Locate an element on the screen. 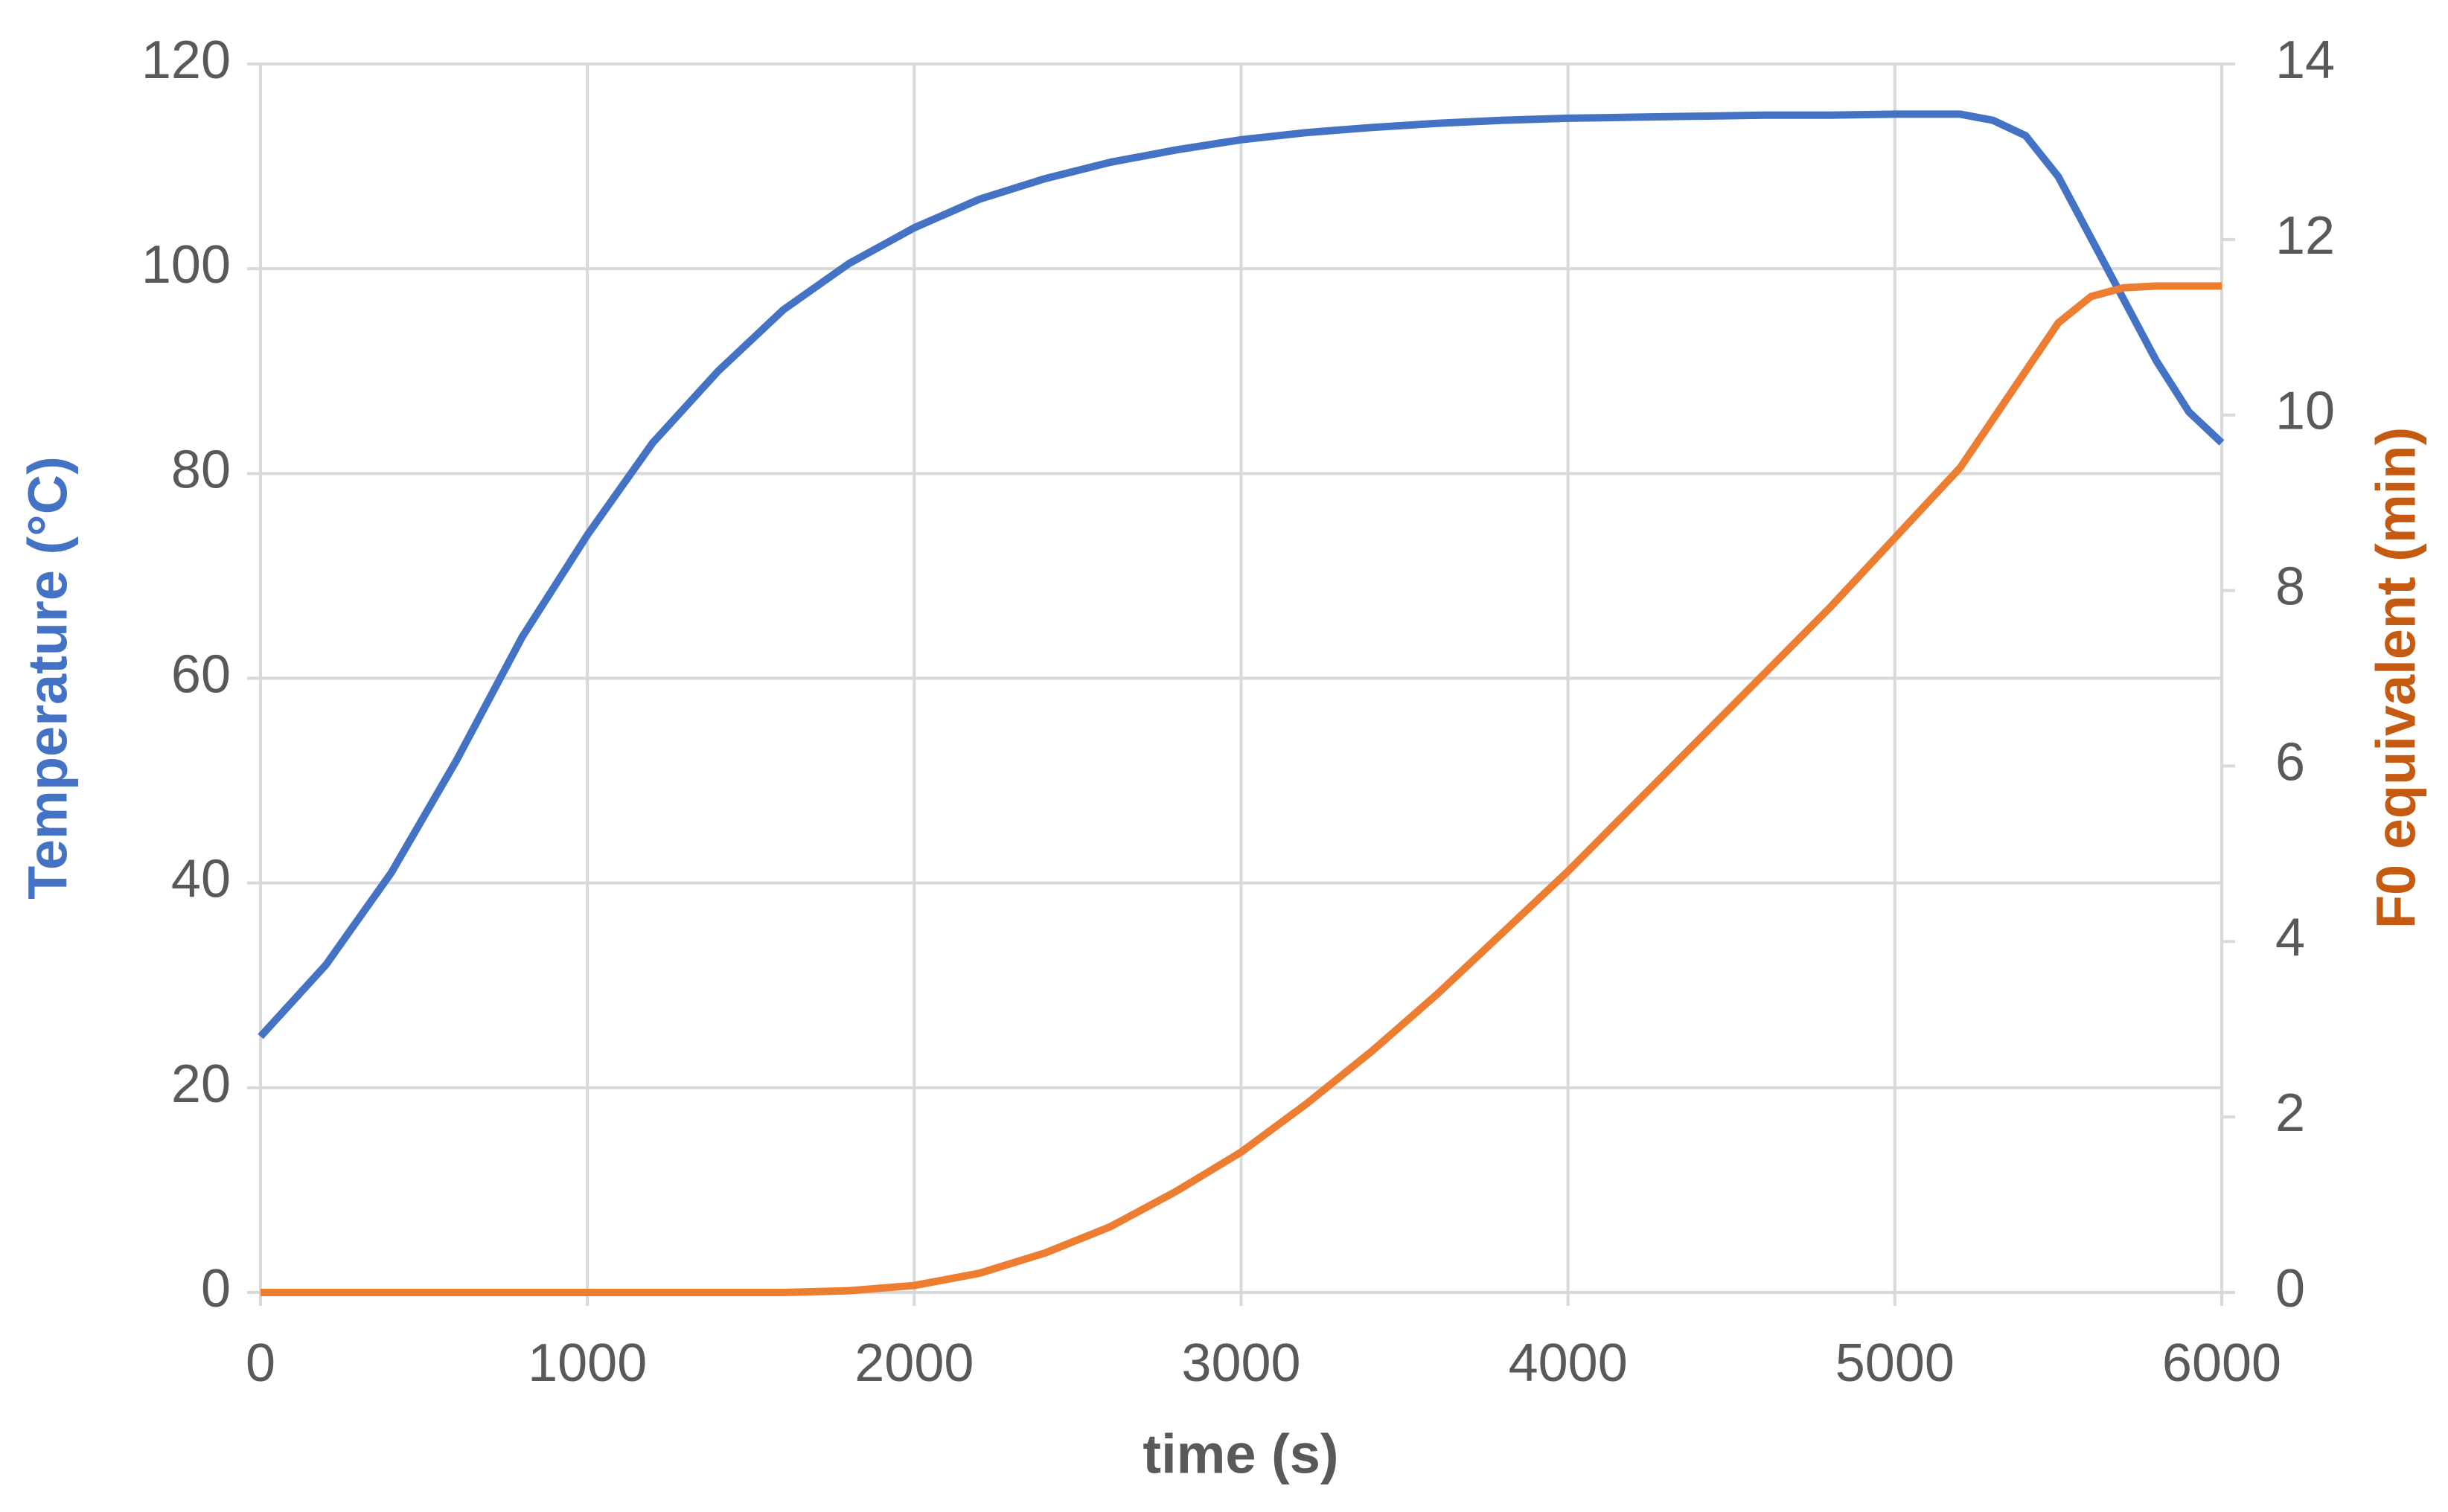  x-tick-label: 5000 is located at coordinates (1895, 1363).